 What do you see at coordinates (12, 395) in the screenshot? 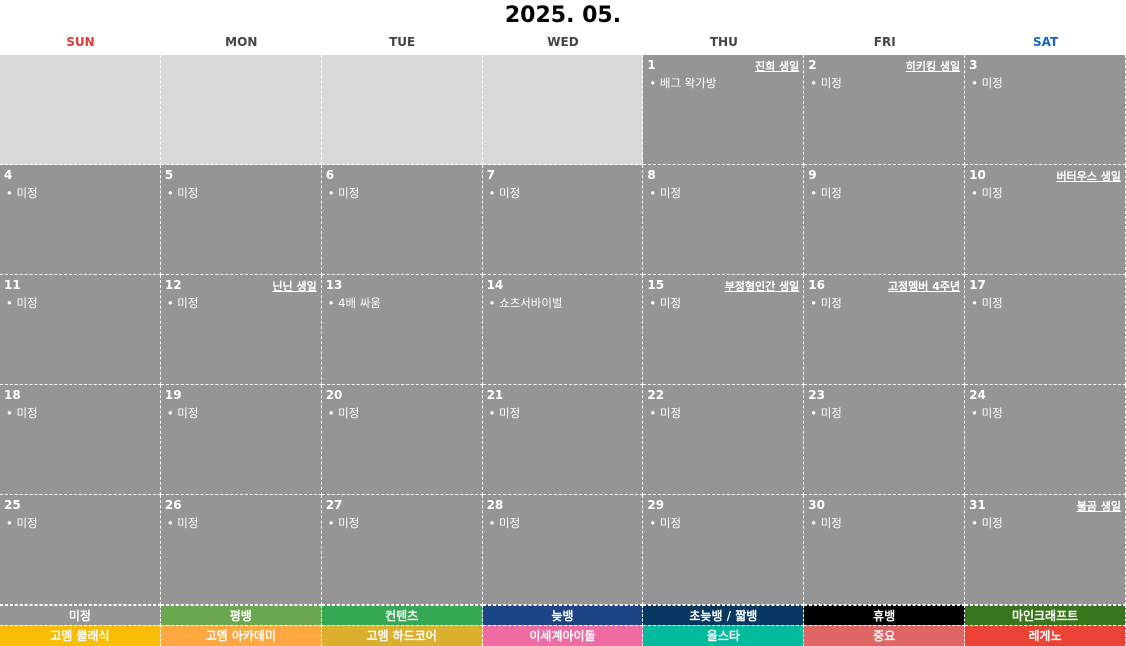
I see `day-number: 18` at bounding box center [12, 395].